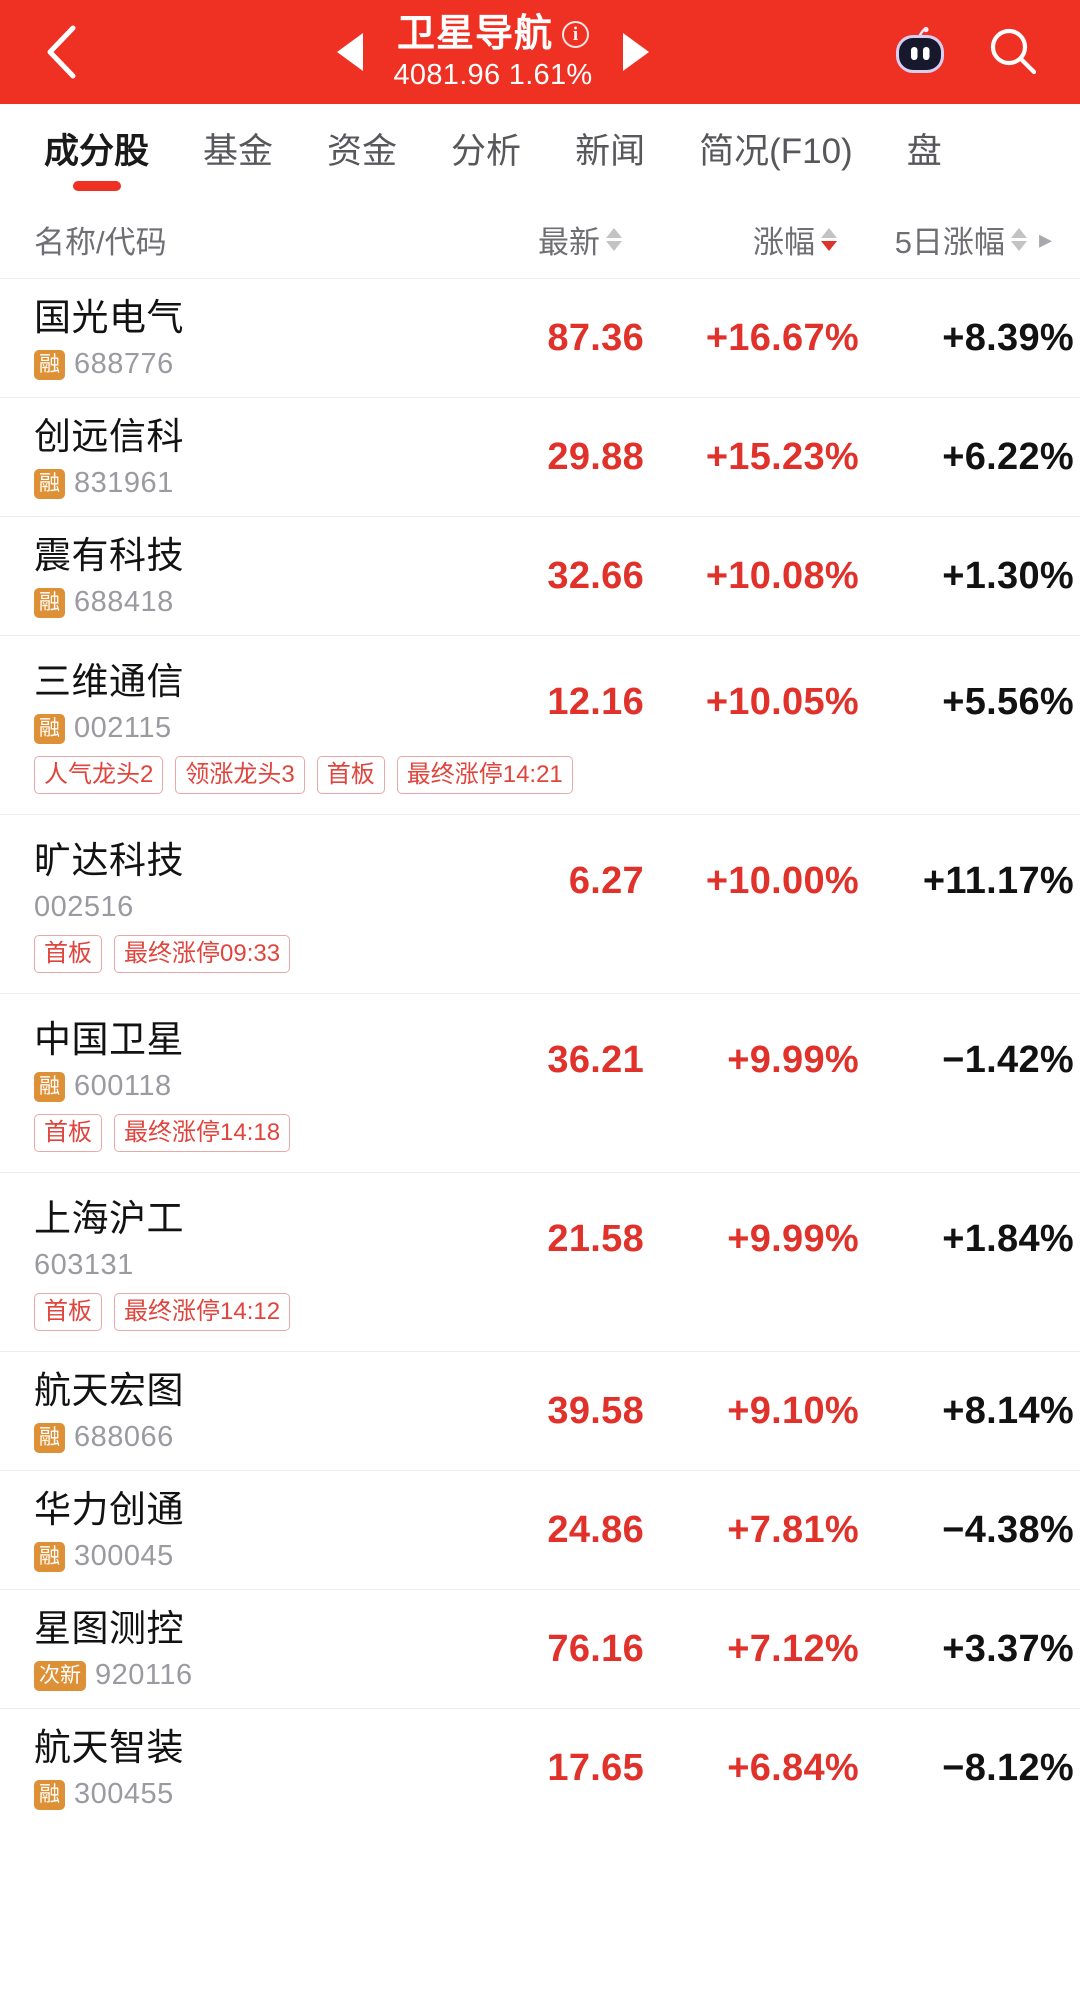  I want to click on column-header-change: 涨幅, so click(729, 239).